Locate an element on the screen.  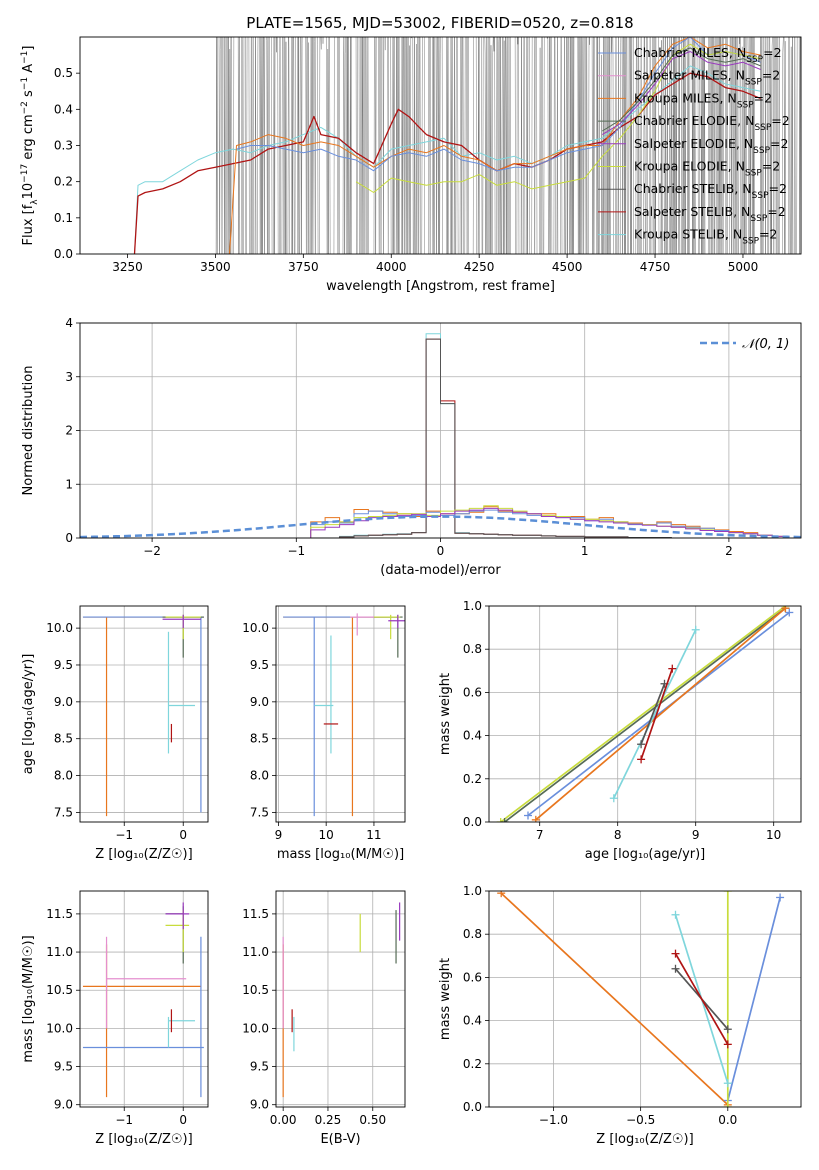
y-axis-label: mass weight is located at coordinates (445, 999).